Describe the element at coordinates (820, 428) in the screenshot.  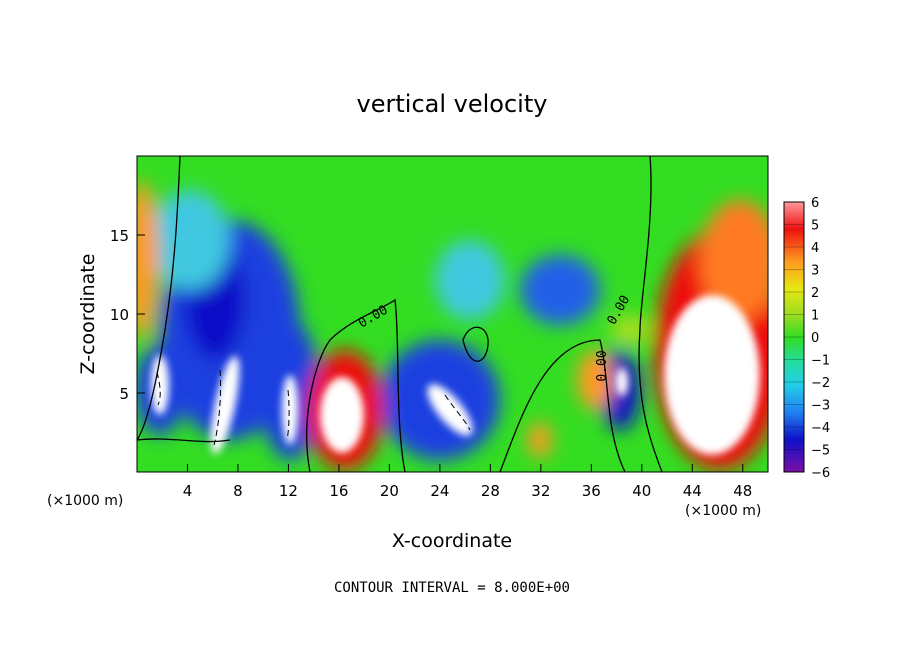
I see `colorbar-tick-label: −4` at that location.